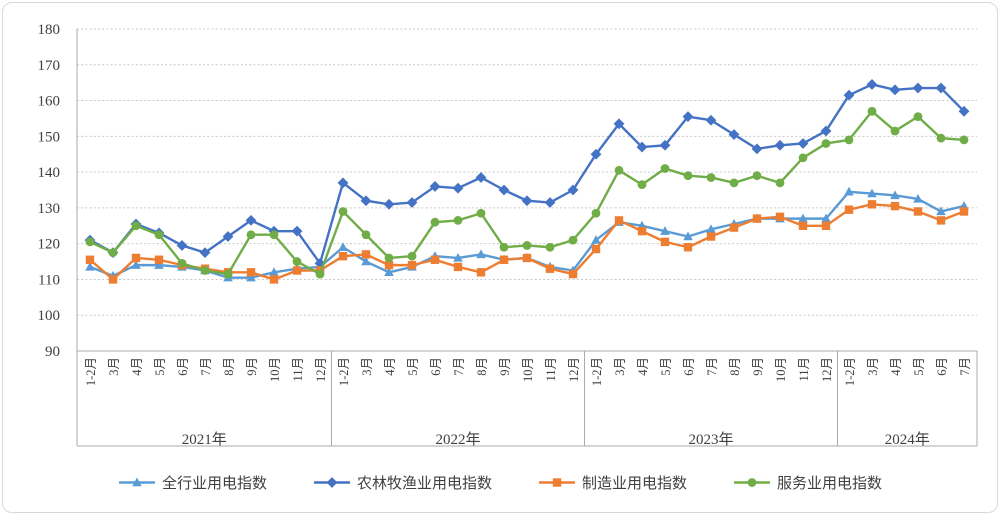  What do you see at coordinates (830, 483) in the screenshot?
I see `legend-label: 服务业用电指数` at bounding box center [830, 483].